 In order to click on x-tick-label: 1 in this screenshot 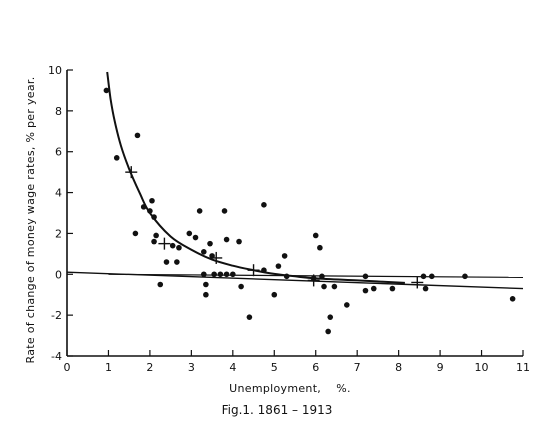, I will do `click(108, 367)`.